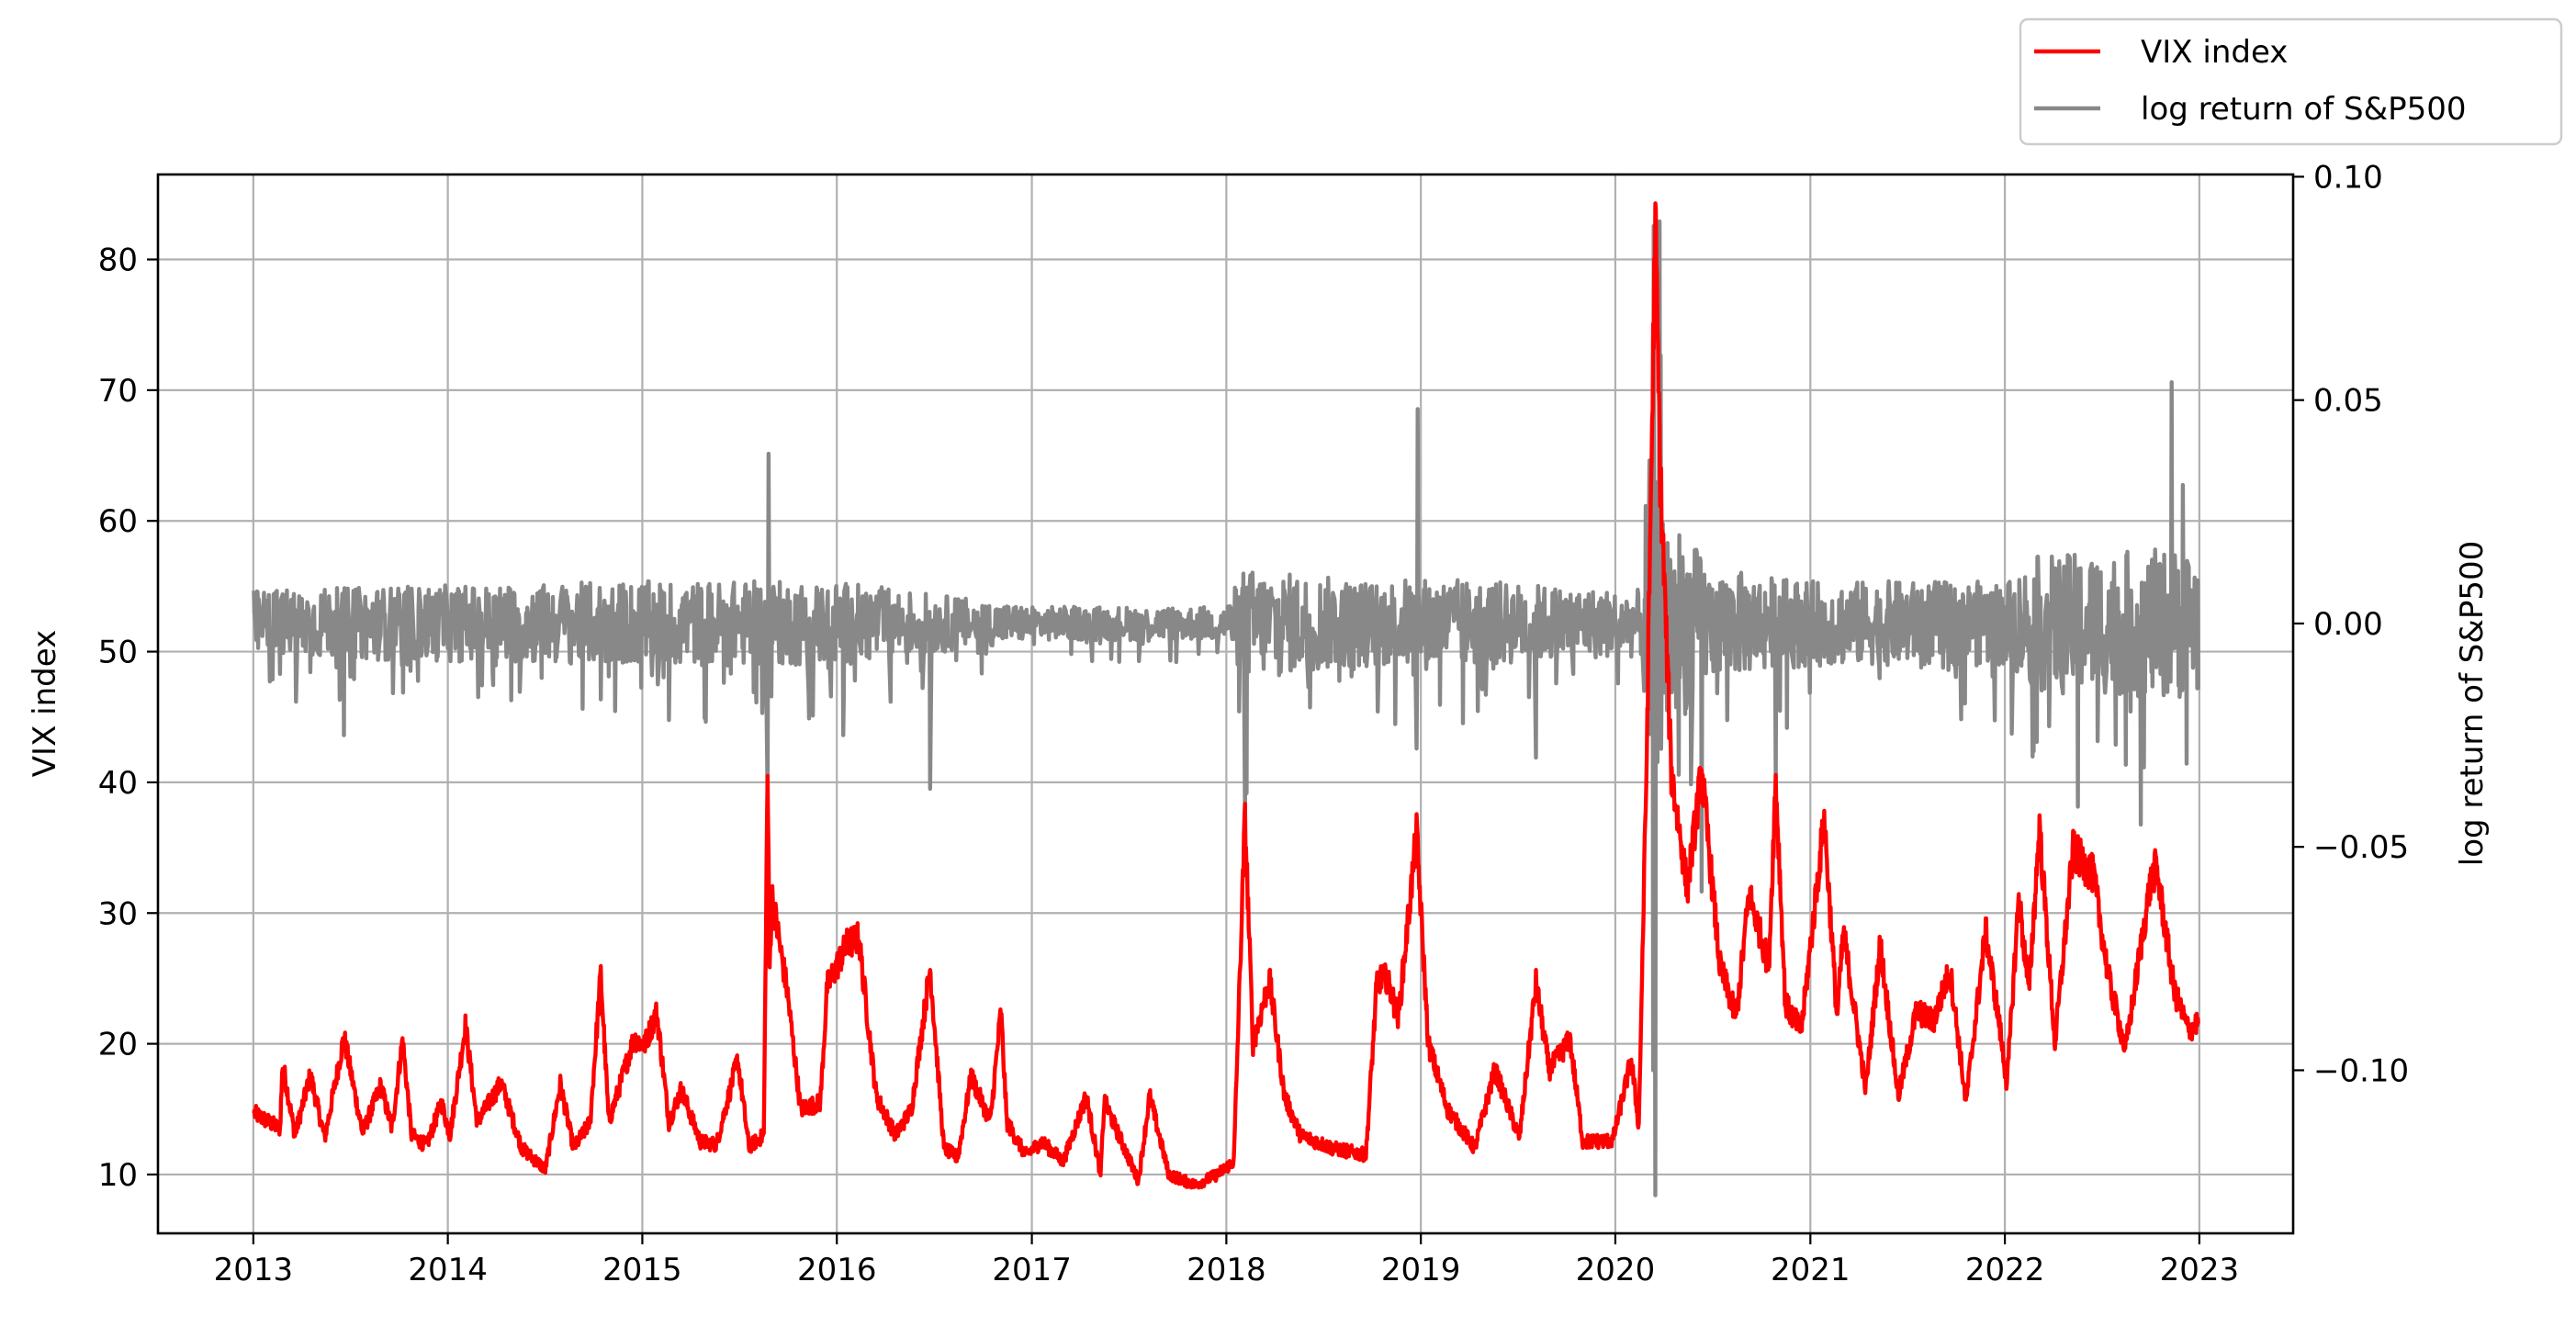 This screenshot has height=1327, width=2576. Describe the element at coordinates (118, 521) in the screenshot. I see `y-left-tick-label: 60` at that location.